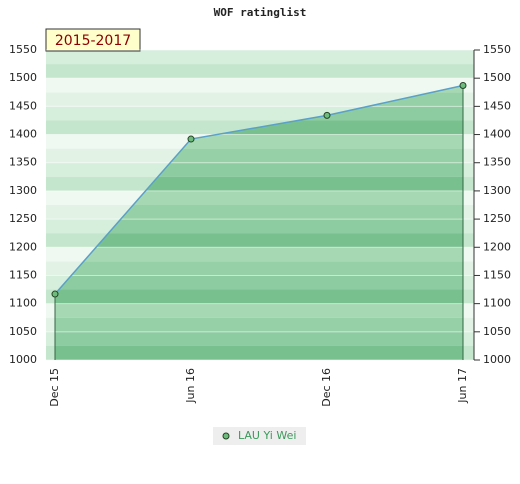 Image resolution: width=520 pixels, height=484 pixels. I want to click on y-tick-label: 1100, so click(23, 303).